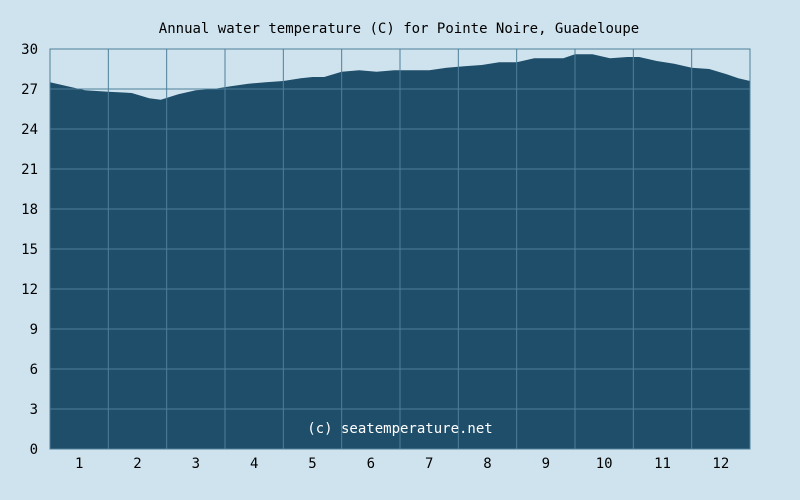 Image resolution: width=800 pixels, height=500 pixels. Describe the element at coordinates (196, 464) in the screenshot. I see `x-tick-label: 3` at that location.